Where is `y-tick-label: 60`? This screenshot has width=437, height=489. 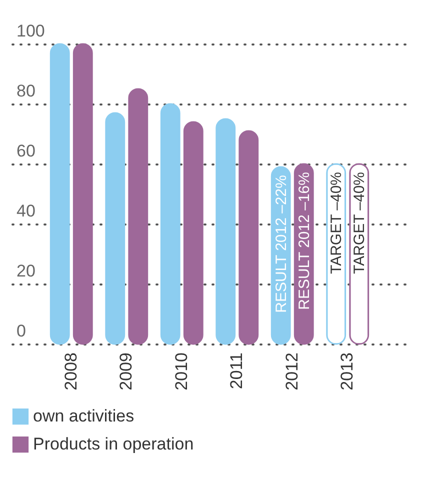 y-tick-label: 60 is located at coordinates (26, 151).